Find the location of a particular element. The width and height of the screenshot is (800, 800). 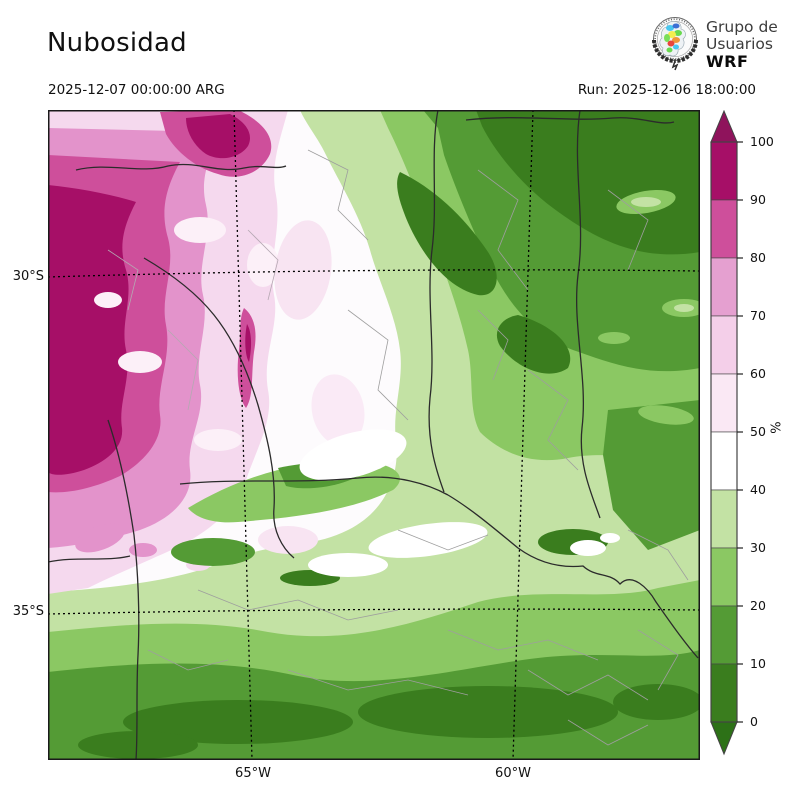

colorbar-ticks is located at coordinates (740, 432).